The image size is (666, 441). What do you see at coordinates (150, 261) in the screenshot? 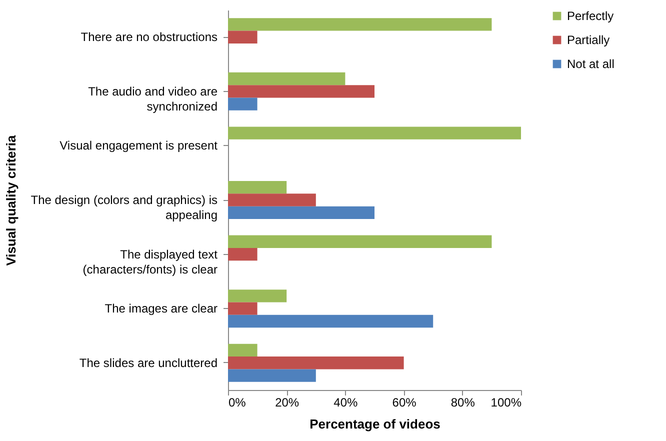
I see `y-tick-label: The displayed text (characters/fonts) is clear` at bounding box center [150, 261].